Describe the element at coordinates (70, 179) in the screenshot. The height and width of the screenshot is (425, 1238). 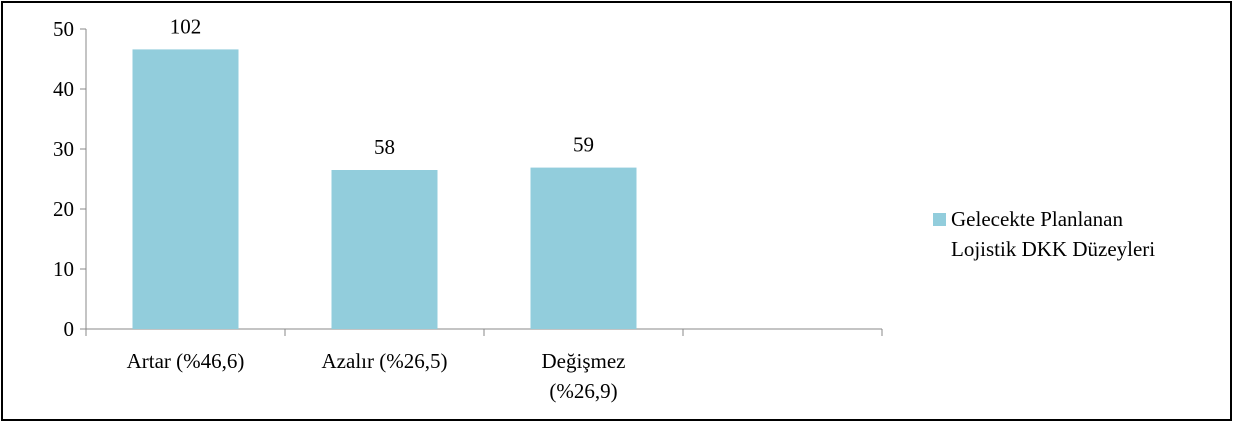
I see `y-axis: 0 10 20 30 40 50` at that location.